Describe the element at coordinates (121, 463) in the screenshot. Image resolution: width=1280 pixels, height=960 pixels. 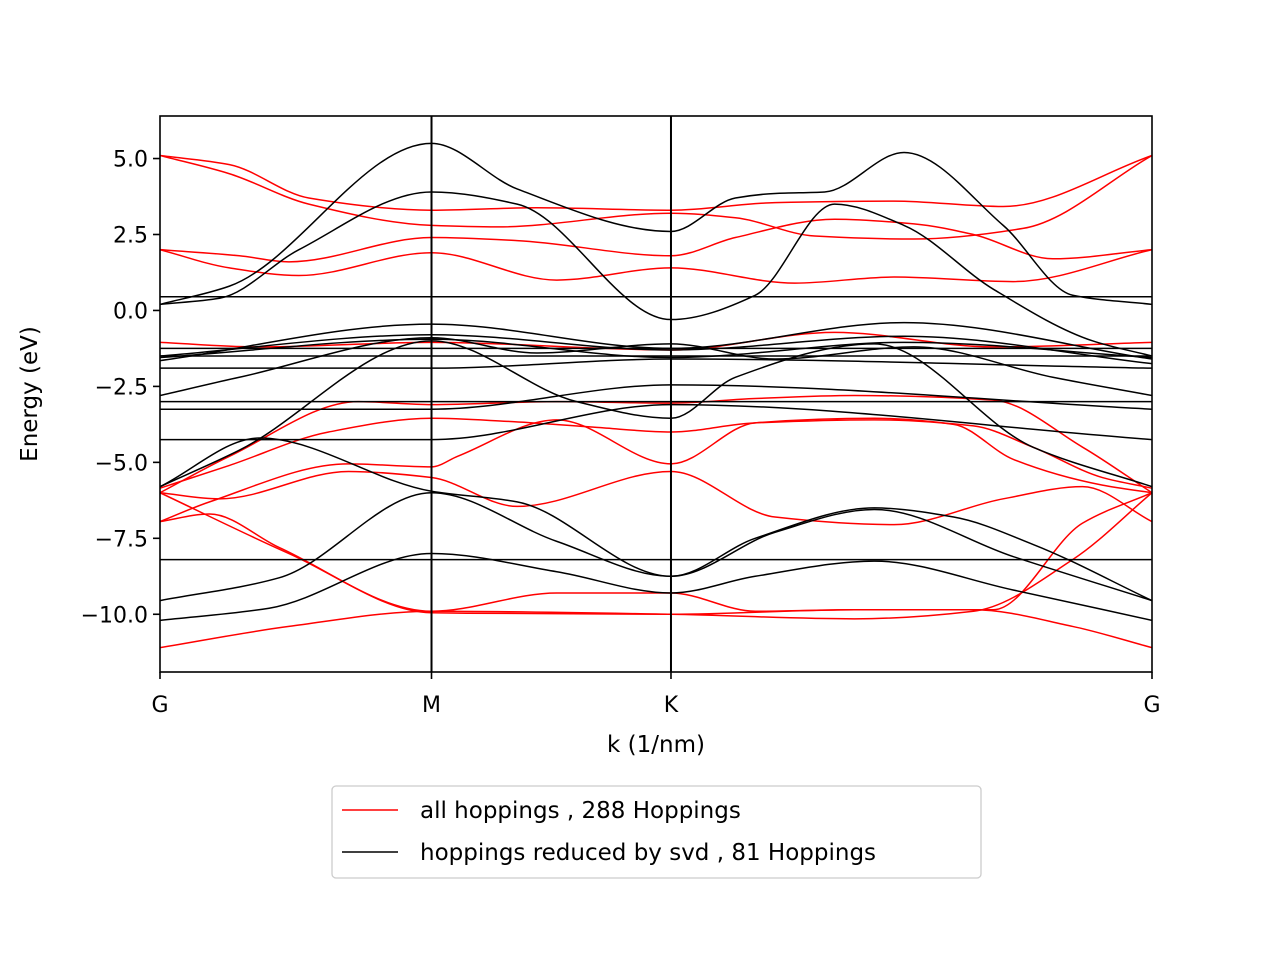
I see `y-tick-label-4: −5.0` at that location.